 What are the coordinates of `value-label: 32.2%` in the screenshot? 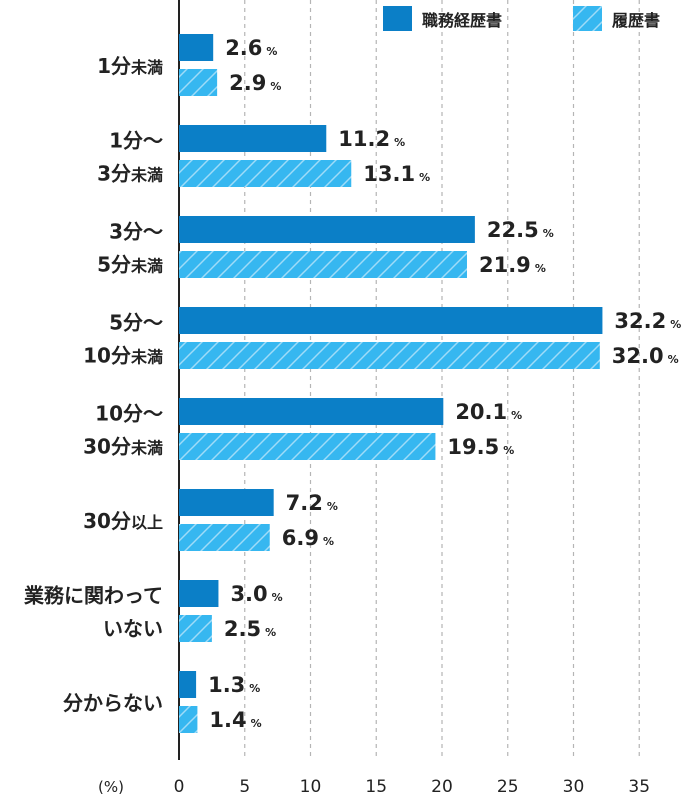 It's located at (647, 321).